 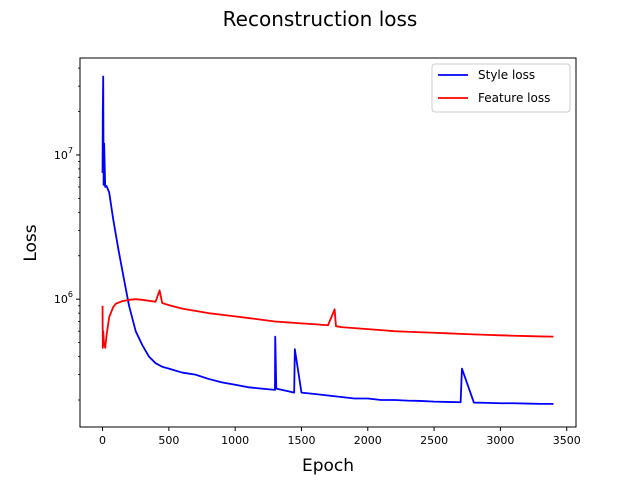 I want to click on x-tick-label: 3500, so click(x=567, y=440).